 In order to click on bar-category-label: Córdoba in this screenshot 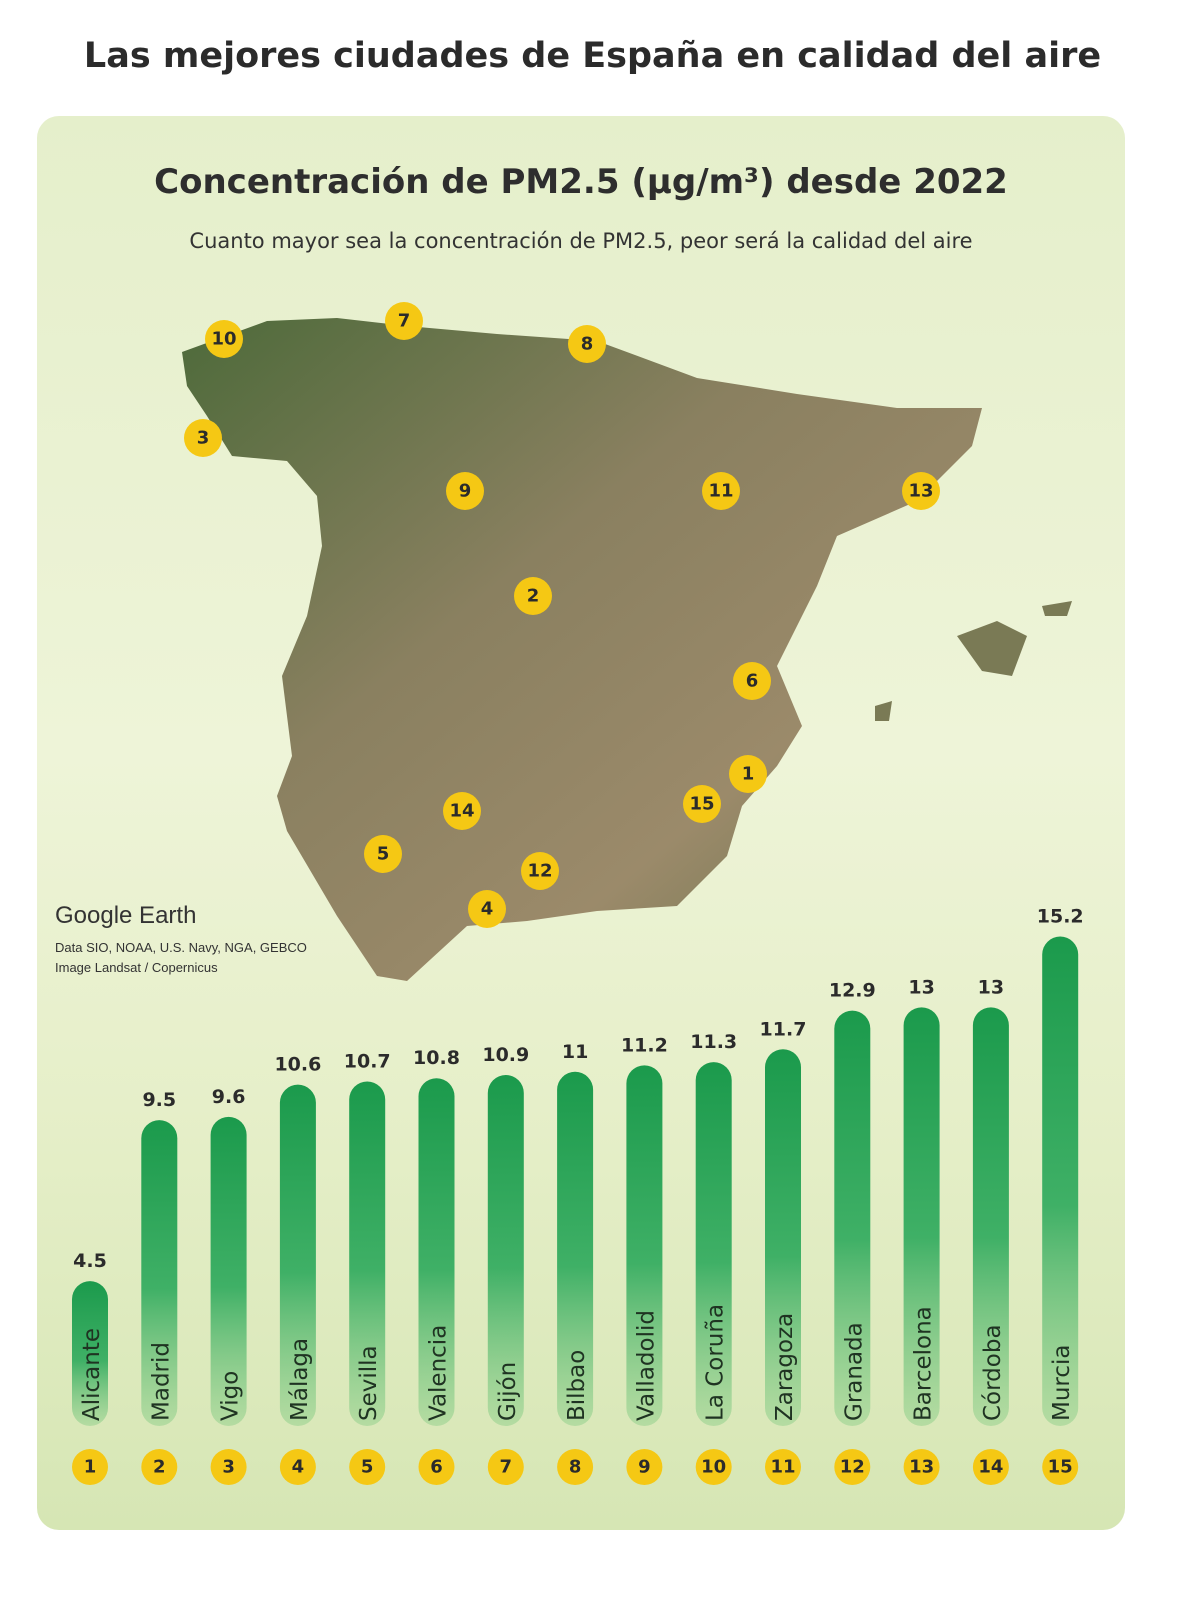, I will do `click(993, 1372)`.